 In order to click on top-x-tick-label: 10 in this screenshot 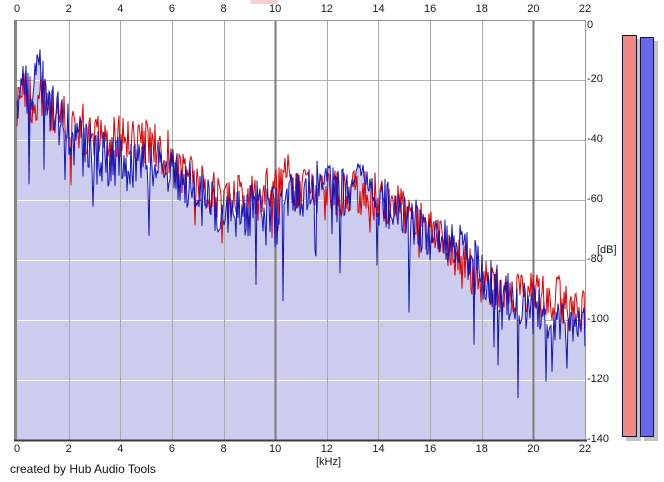, I will do `click(275, 9)`.